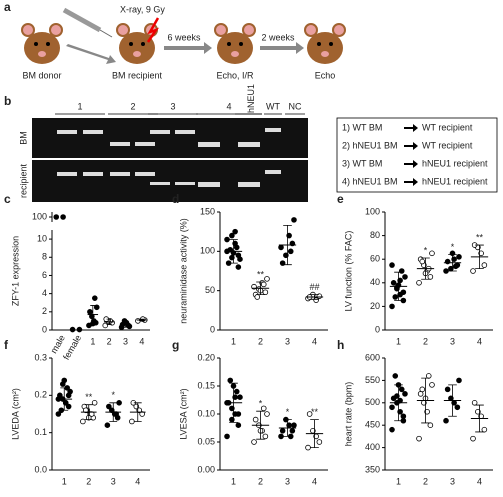 The image size is (503, 497). I want to click on panel-letter: d, so click(175, 199).